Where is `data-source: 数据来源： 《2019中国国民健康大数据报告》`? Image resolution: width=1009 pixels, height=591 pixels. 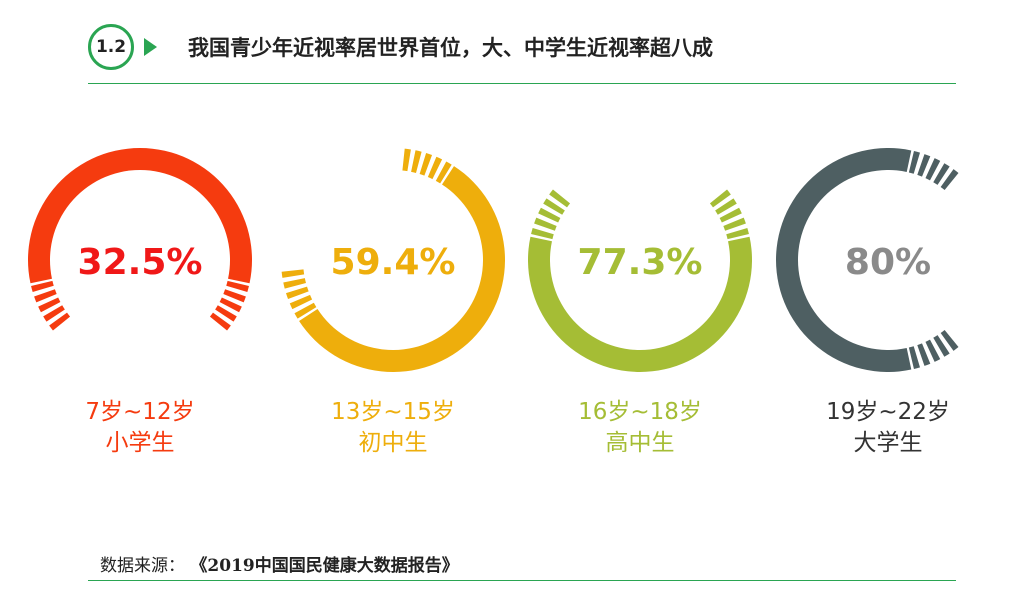 data-source: 数据来源： 《2019中国国民健康大数据报告》 is located at coordinates (279, 563).